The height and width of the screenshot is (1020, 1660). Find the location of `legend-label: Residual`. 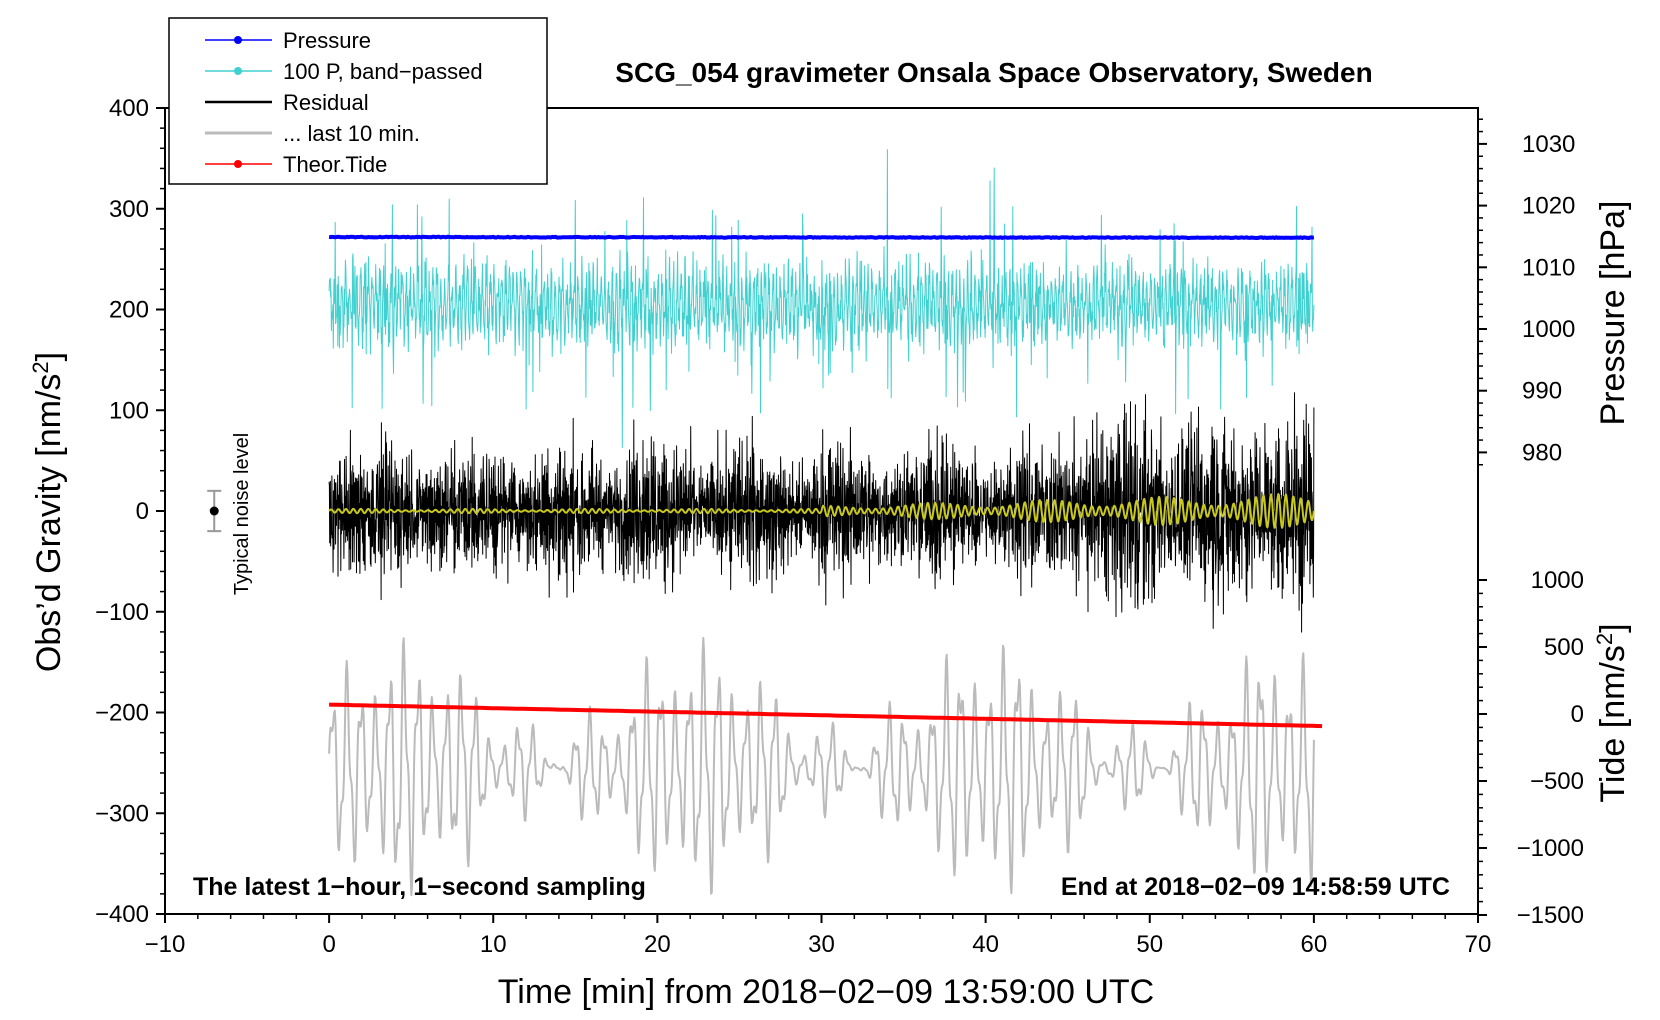

legend-label: Residual is located at coordinates (326, 102).